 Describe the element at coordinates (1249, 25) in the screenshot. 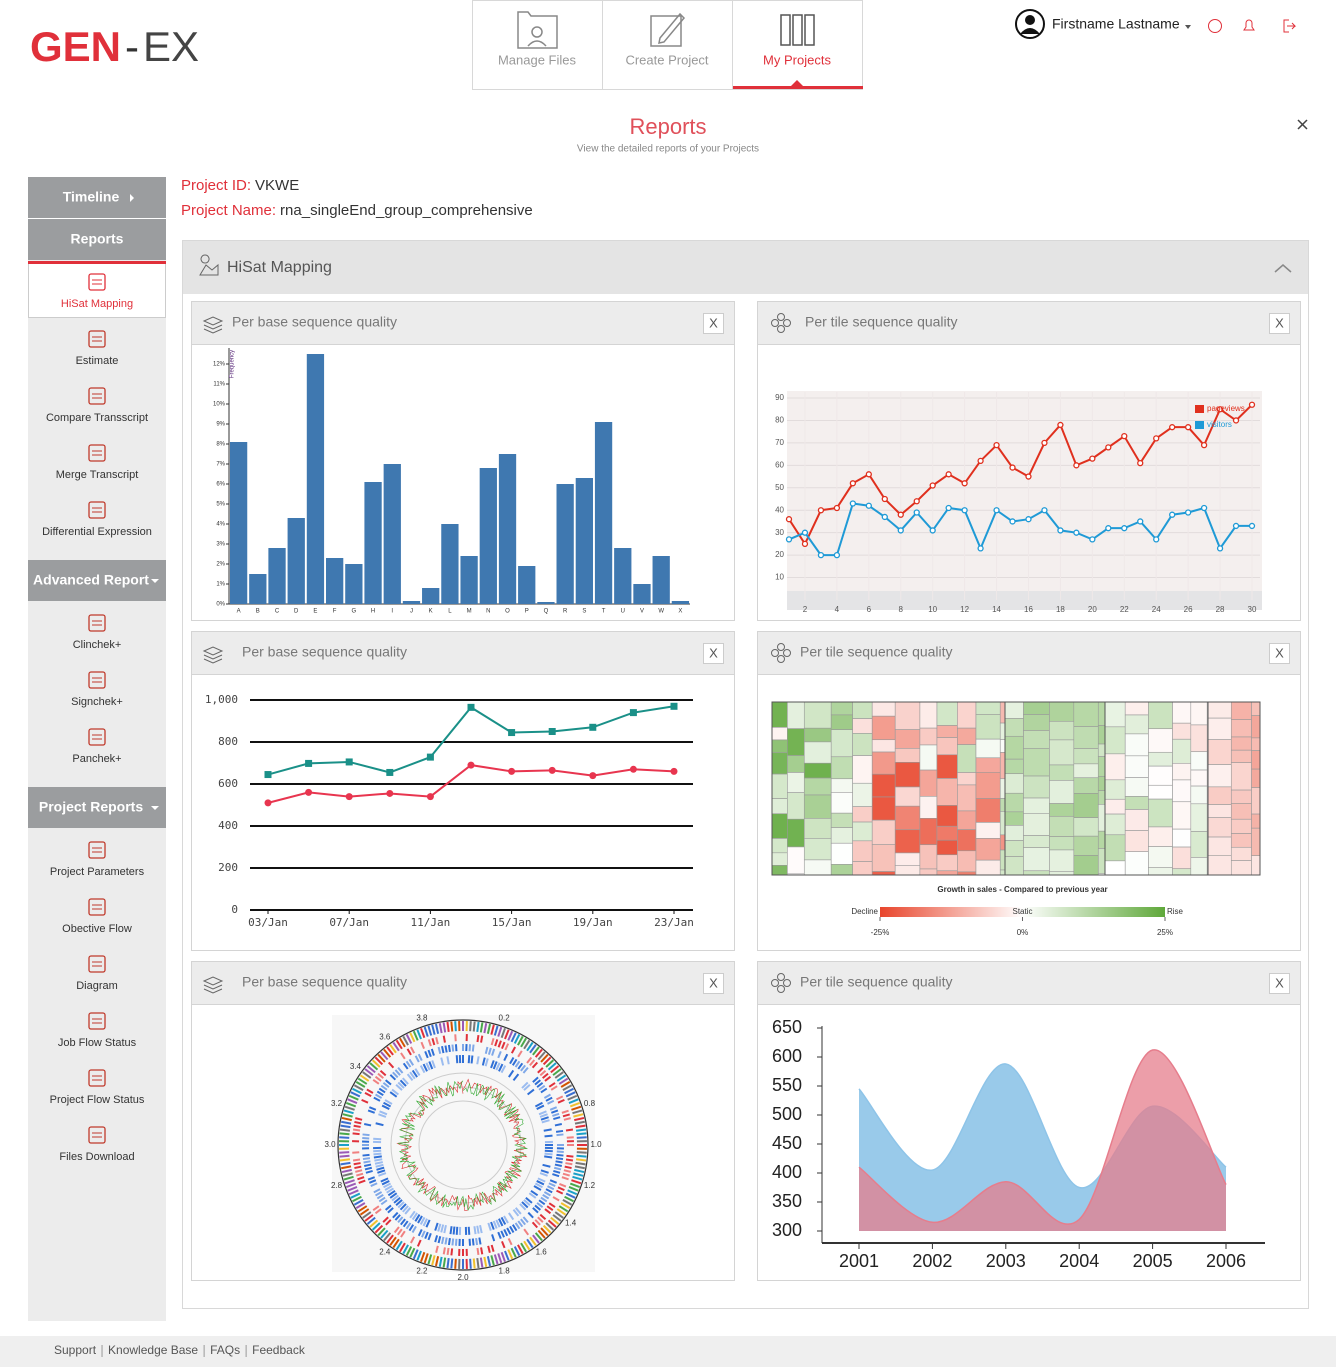

I see `bell-icon` at that location.